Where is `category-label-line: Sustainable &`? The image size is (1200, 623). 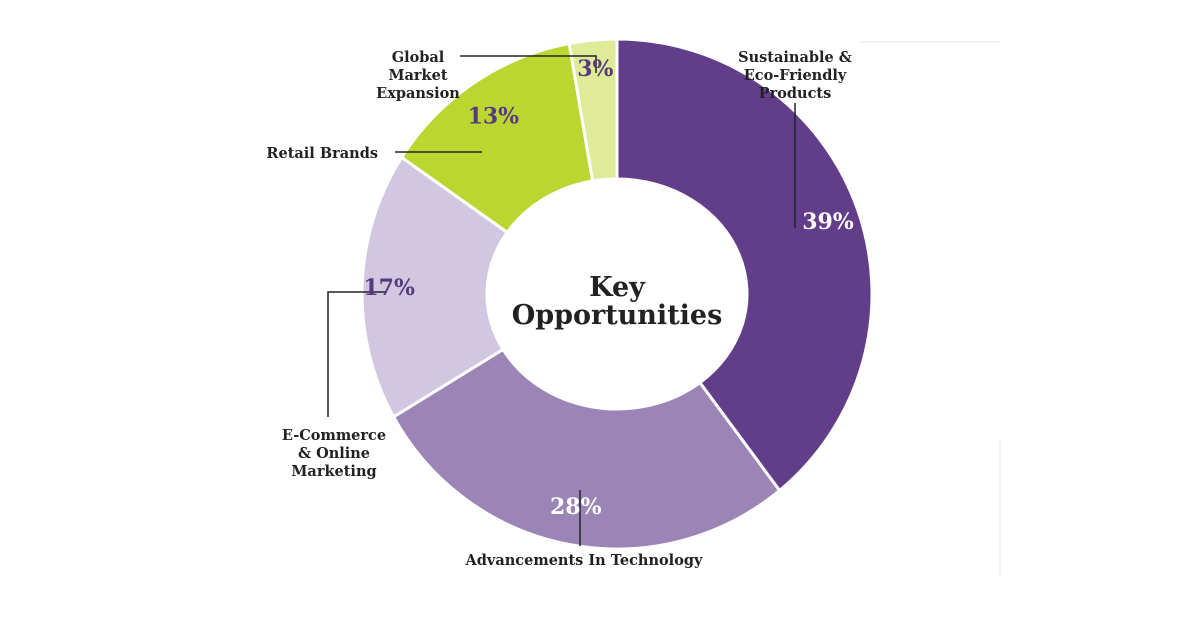 category-label-line: Sustainable & is located at coordinates (795, 57).